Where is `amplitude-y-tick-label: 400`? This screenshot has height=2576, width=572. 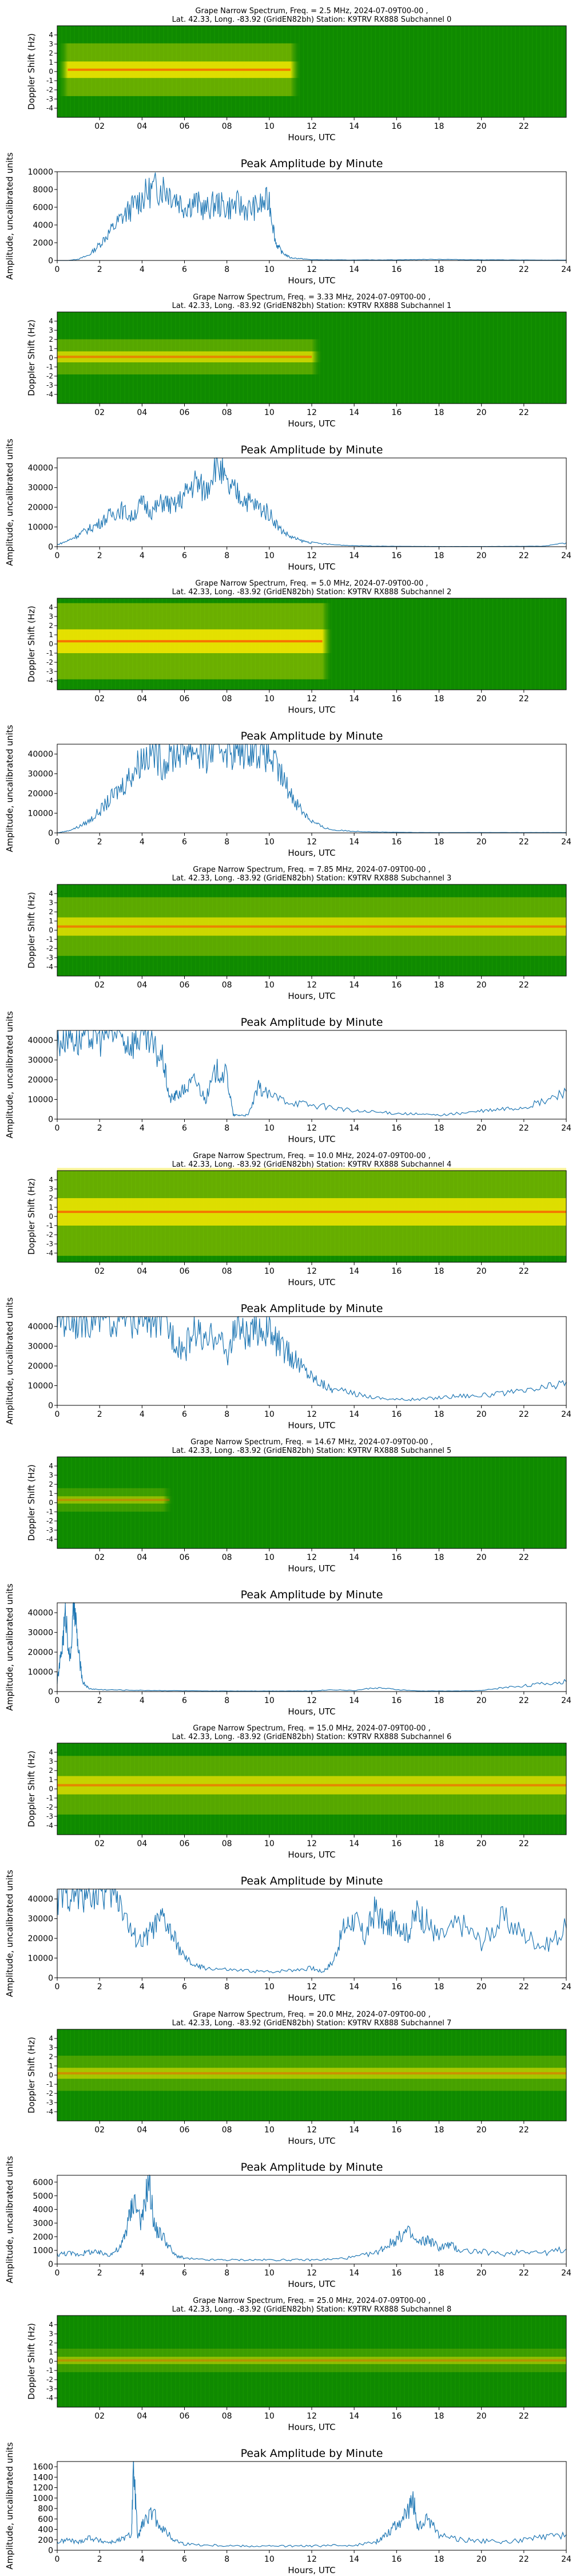
amplitude-y-tick-label: 400 is located at coordinates (45, 2530).